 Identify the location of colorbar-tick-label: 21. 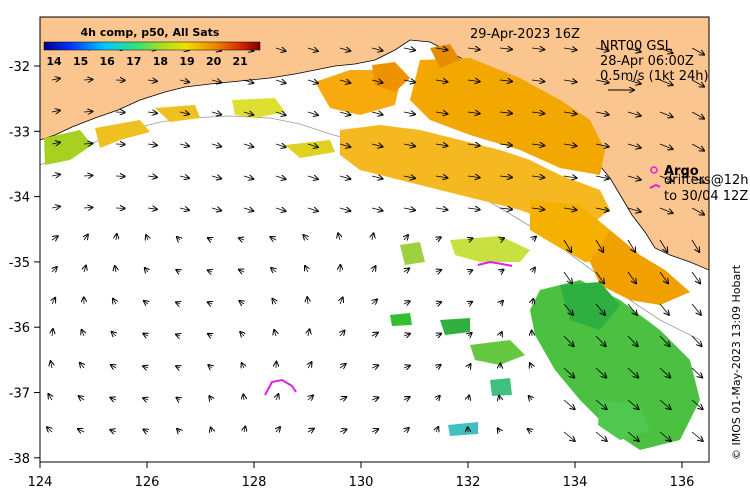
(240, 61).